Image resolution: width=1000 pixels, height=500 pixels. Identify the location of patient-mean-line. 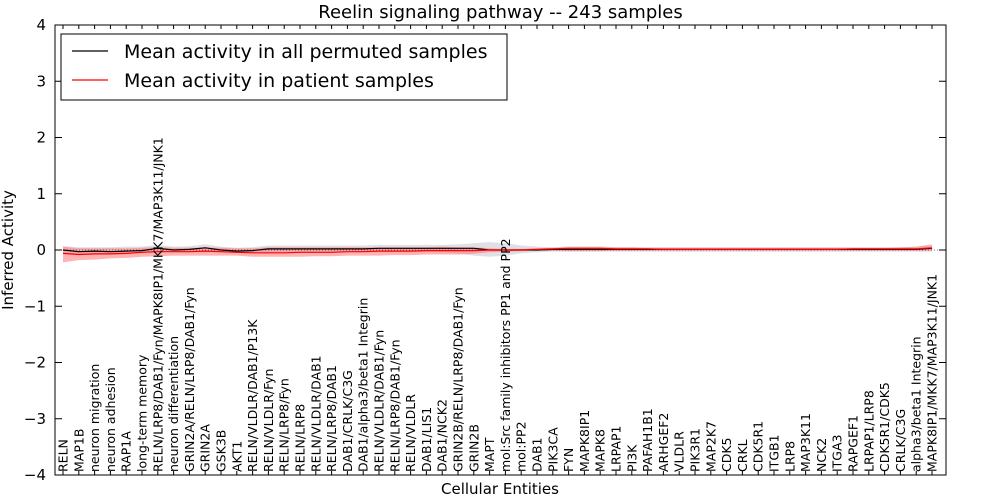
(497, 251).